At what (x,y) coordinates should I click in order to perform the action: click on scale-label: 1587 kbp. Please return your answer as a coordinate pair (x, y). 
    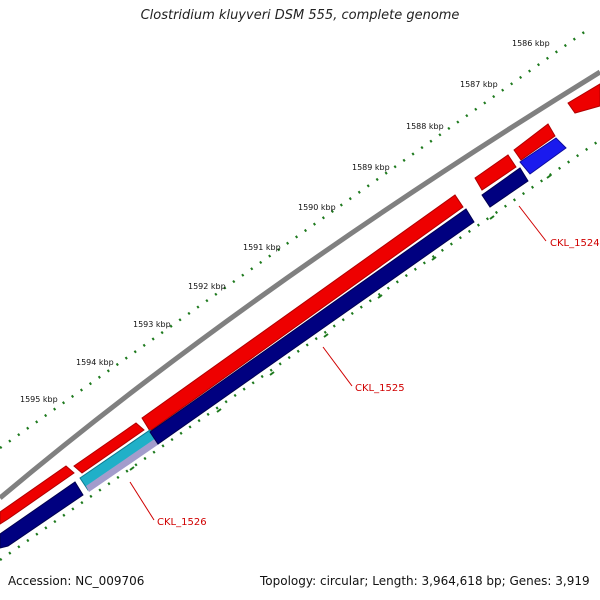
    Looking at the image, I should click on (479, 84).